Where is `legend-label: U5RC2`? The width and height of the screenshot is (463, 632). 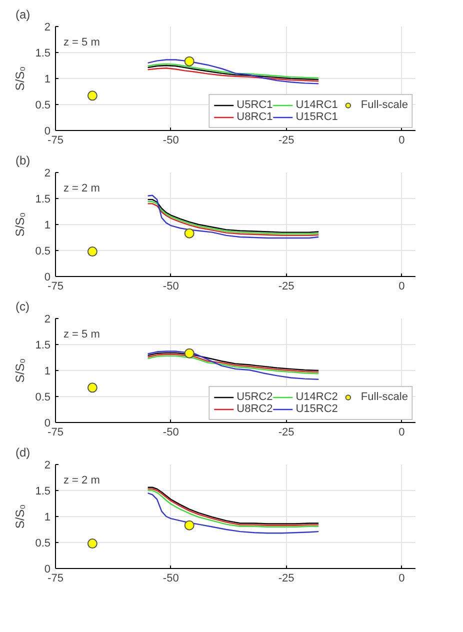
legend-label: U5RC2 is located at coordinates (254, 397).